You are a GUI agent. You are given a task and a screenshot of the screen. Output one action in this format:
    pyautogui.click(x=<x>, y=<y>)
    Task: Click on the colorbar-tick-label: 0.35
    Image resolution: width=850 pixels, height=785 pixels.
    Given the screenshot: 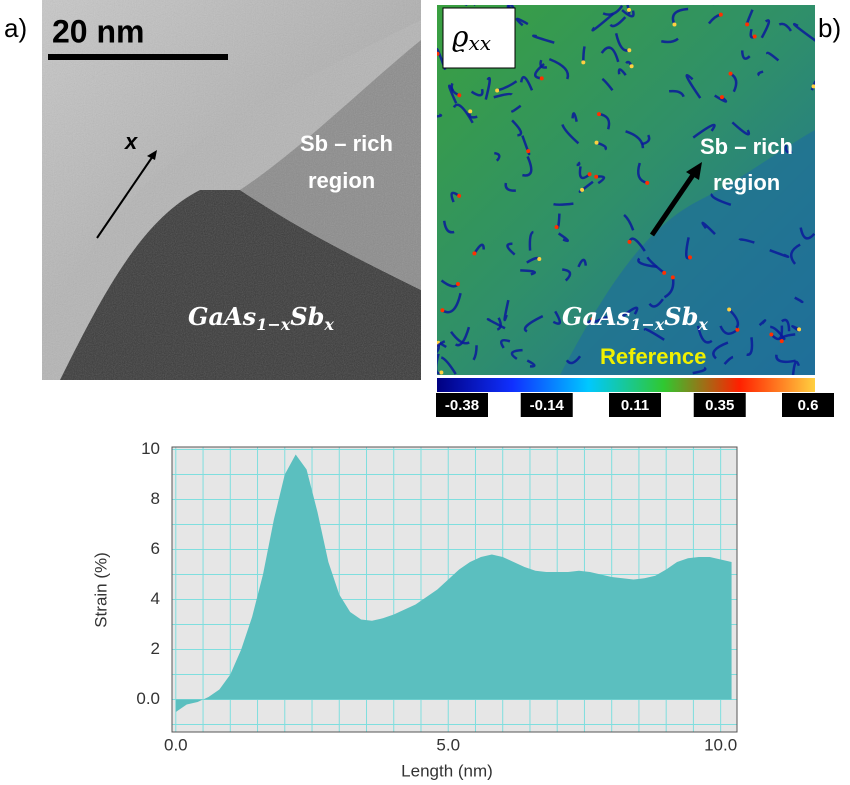 What is the action you would take?
    pyautogui.click(x=719, y=405)
    